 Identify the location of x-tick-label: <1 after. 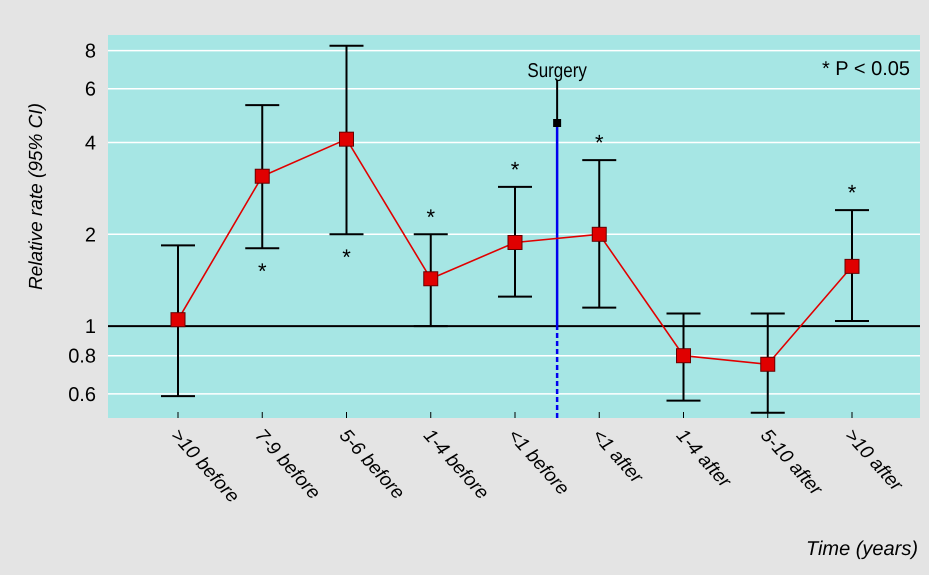
(618, 456).